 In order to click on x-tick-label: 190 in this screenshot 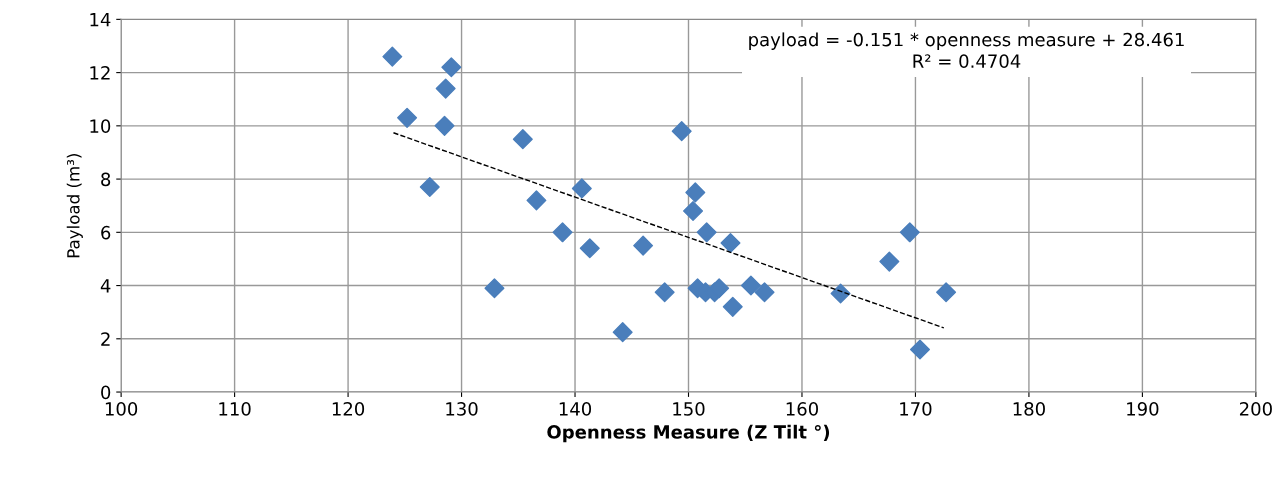, I will do `click(1143, 409)`.